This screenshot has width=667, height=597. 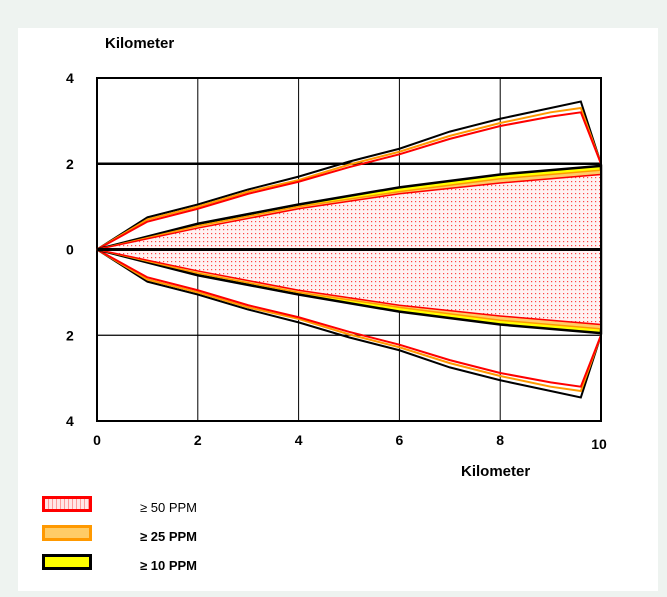 I want to click on legend-label-25ppm: ≥ 25 PPM, so click(x=168, y=536).